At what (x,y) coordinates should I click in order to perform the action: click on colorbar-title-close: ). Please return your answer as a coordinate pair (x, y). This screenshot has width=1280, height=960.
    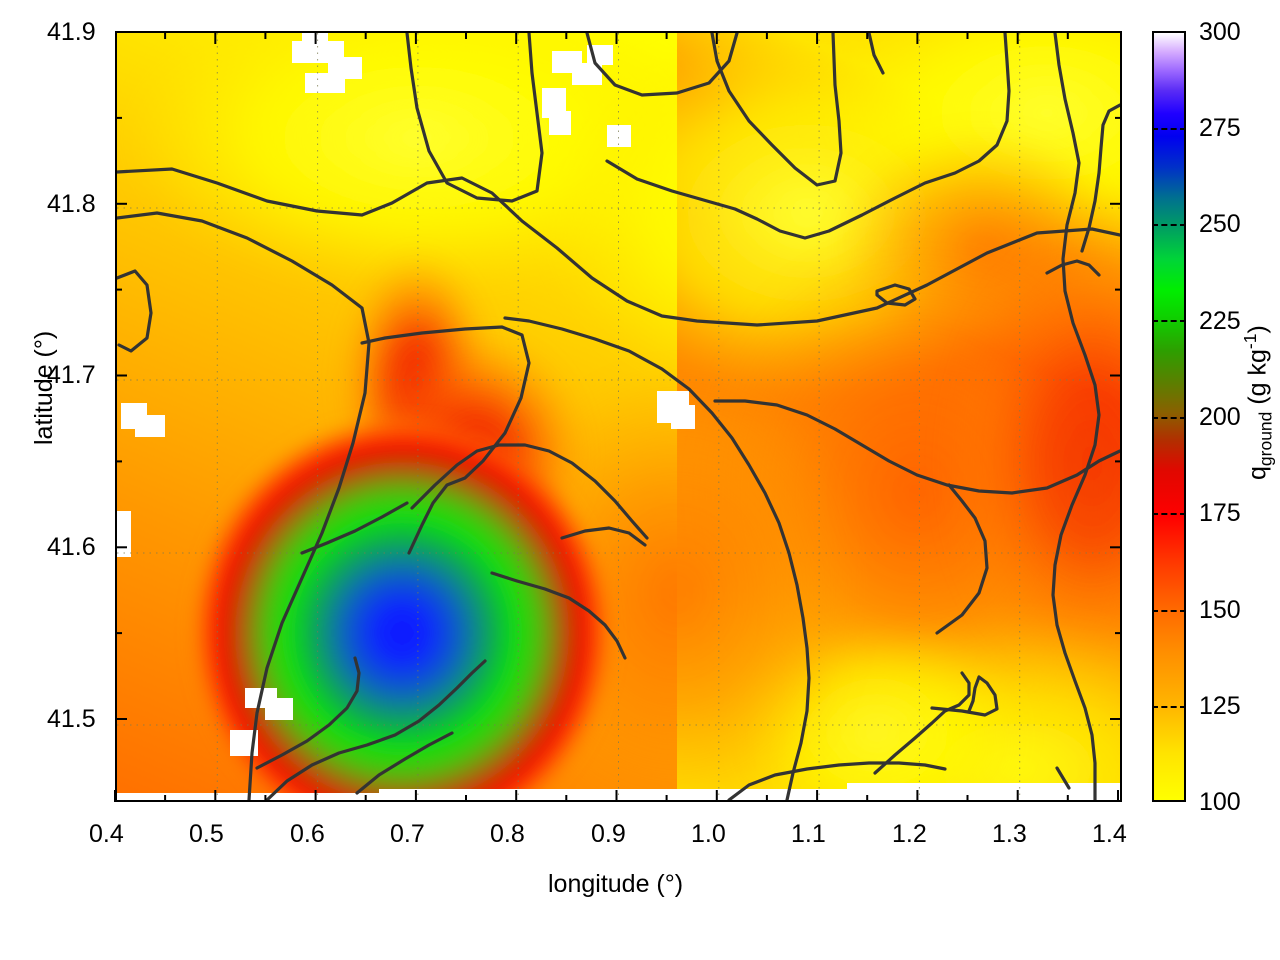
    Looking at the image, I should click on (1257, 329).